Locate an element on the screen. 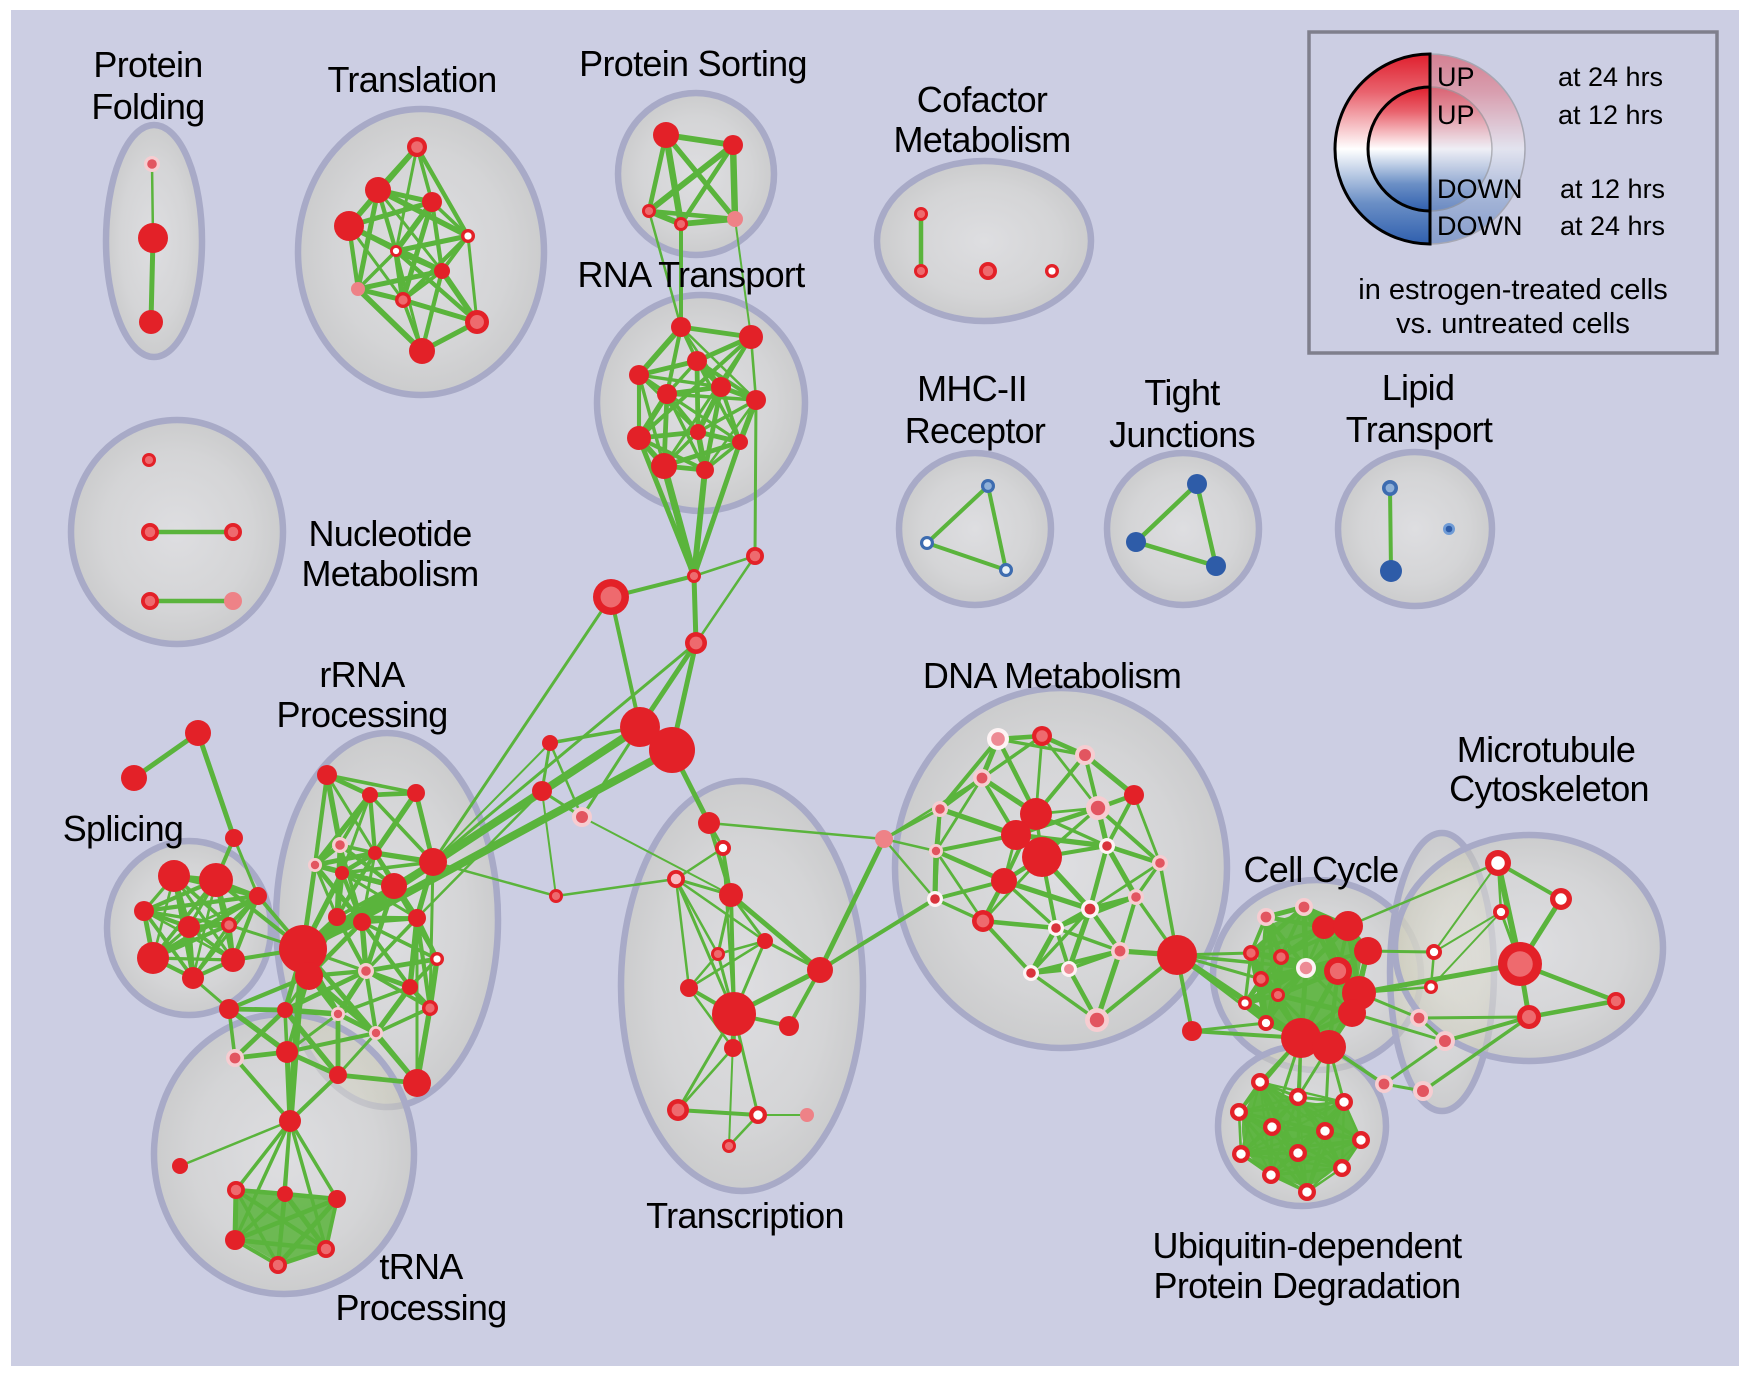 This screenshot has width=1750, height=1376. svg-text: vs. untreated cells is located at coordinates (1513, 324).